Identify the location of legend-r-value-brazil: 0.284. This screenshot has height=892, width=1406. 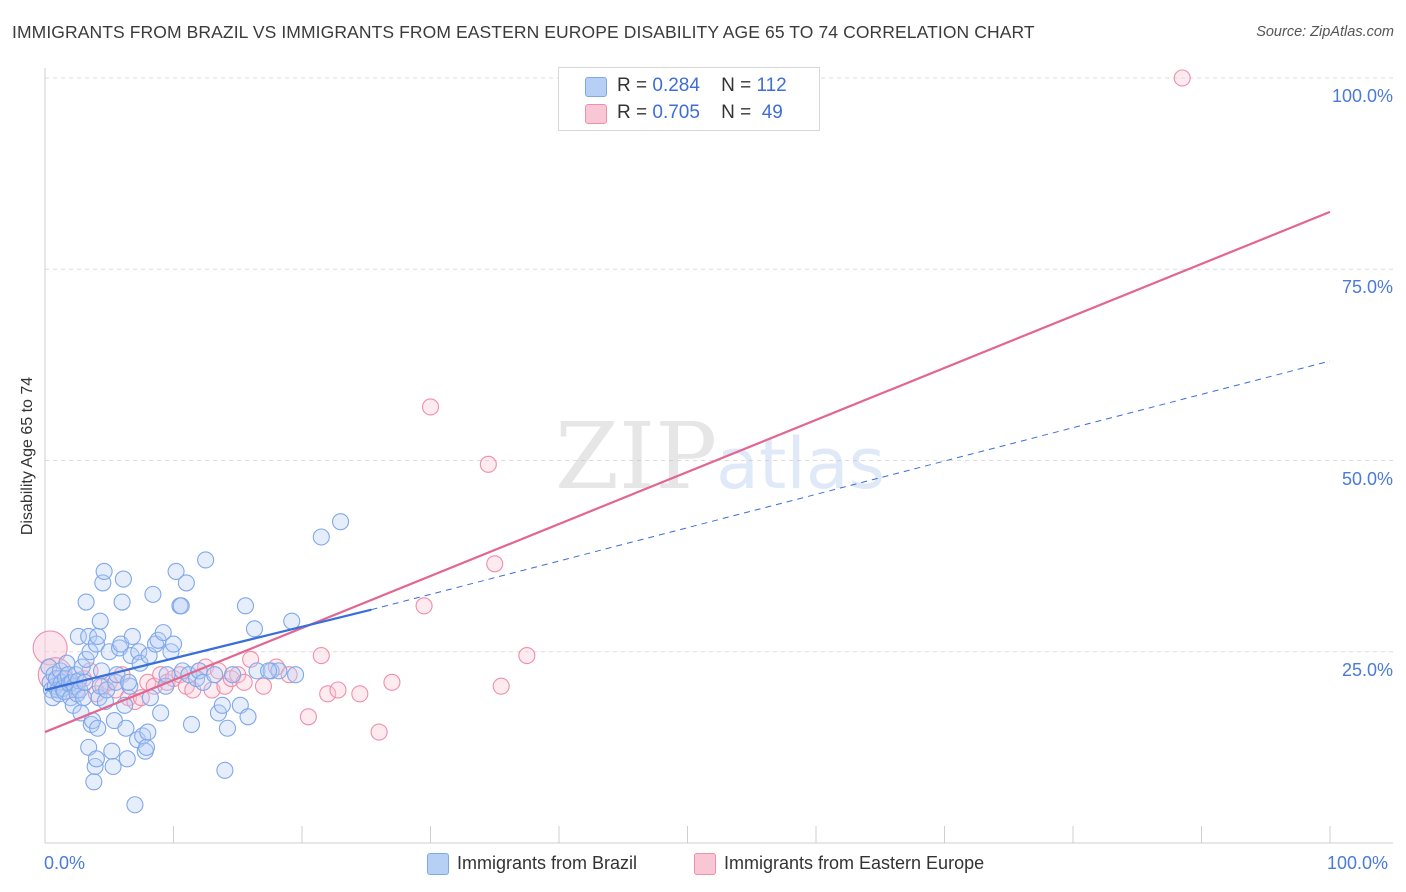
(676, 85).